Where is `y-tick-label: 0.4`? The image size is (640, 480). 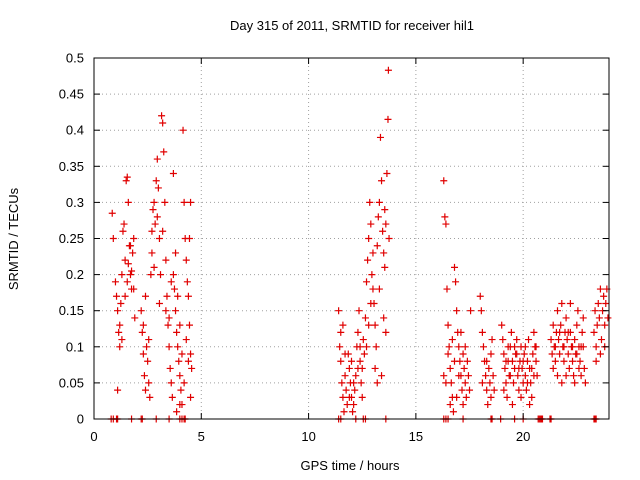
y-tick-label: 0.4 is located at coordinates (75, 130).